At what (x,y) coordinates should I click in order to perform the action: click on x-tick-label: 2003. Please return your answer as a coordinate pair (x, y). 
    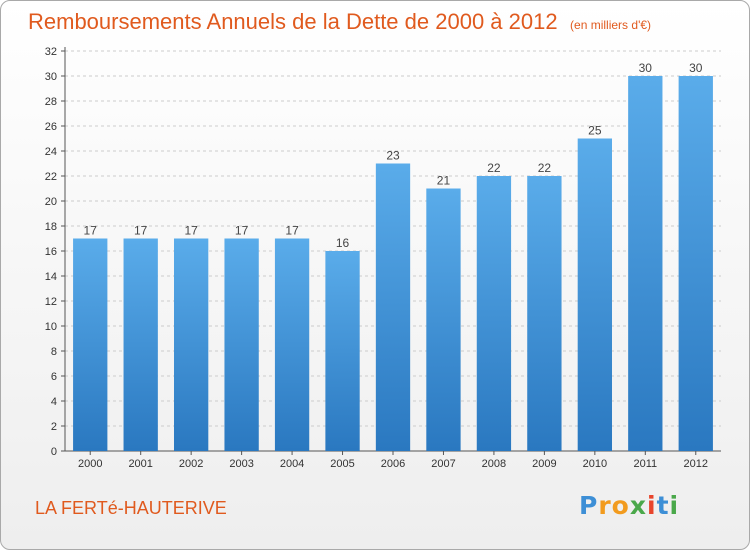
    Looking at the image, I should click on (241, 464).